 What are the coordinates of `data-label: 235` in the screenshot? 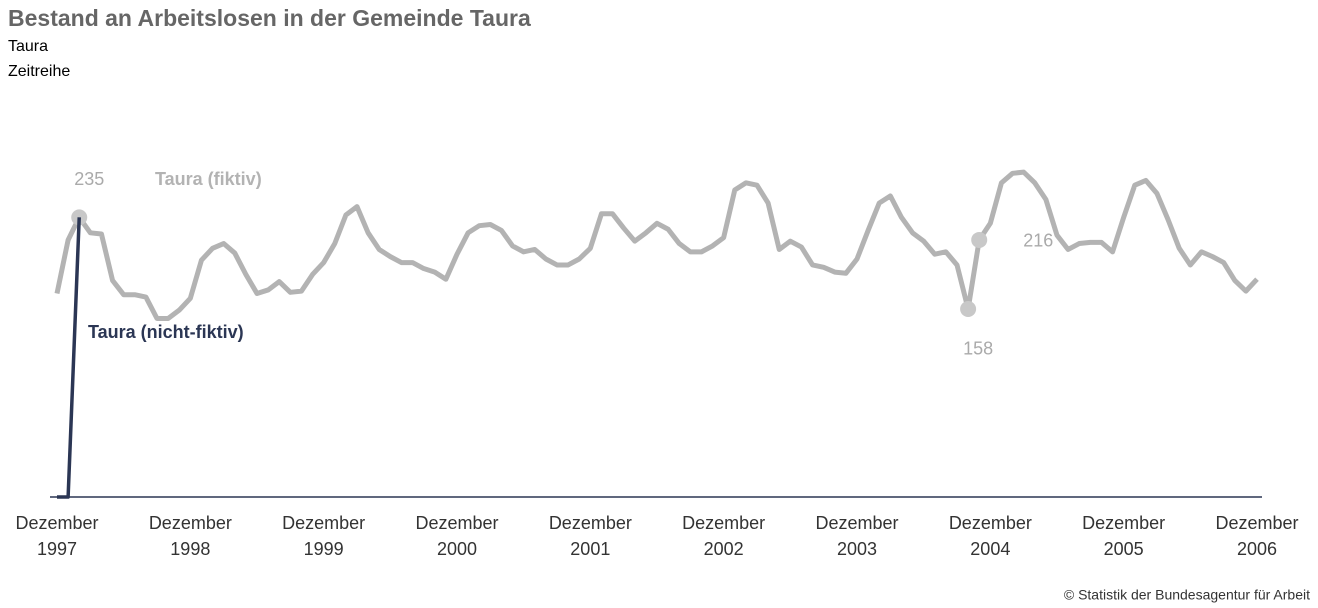 It's located at (89, 179).